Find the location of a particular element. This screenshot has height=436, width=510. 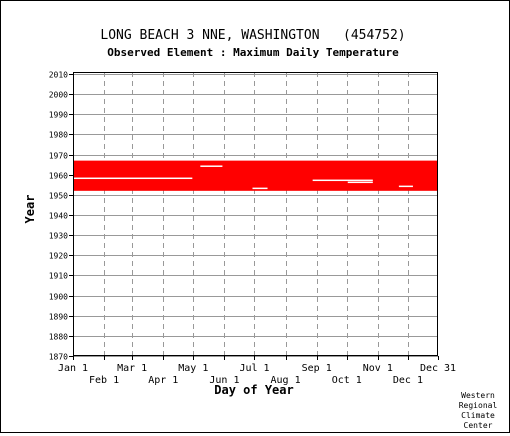

x-tick-label-top-1: Mar 1 is located at coordinates (132, 368).